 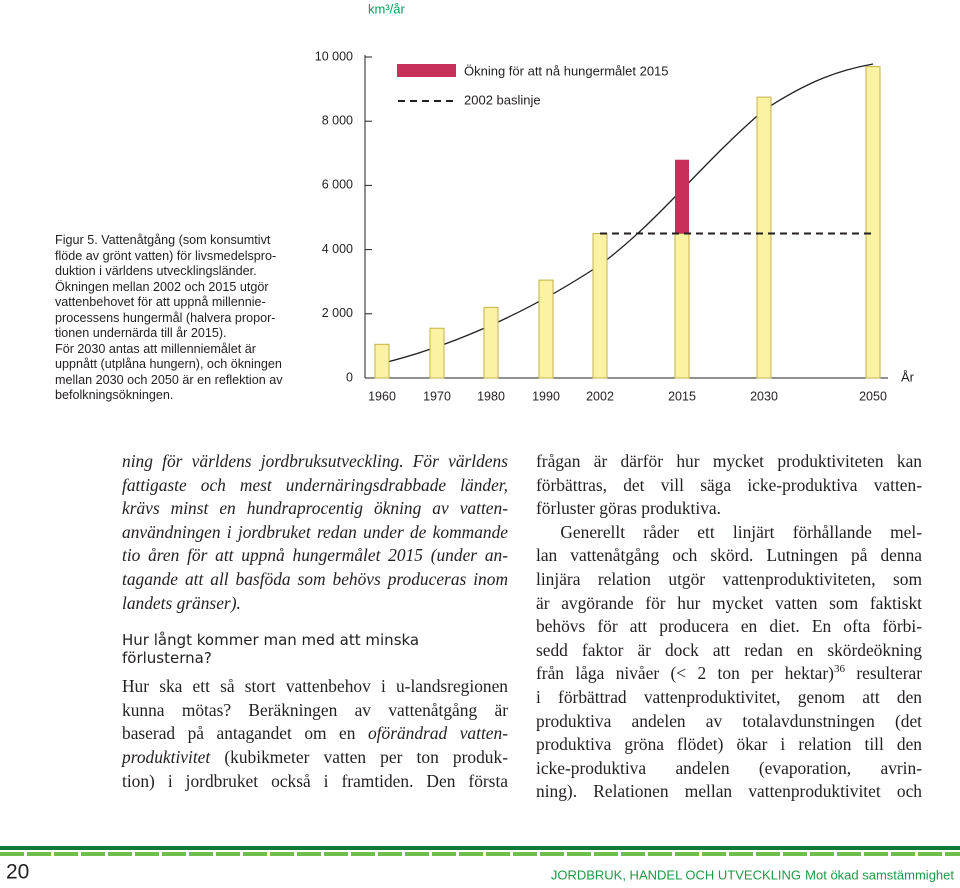 What do you see at coordinates (245, 733) in the screenshot?
I see `text-run: baserad på antagandet om en` at bounding box center [245, 733].